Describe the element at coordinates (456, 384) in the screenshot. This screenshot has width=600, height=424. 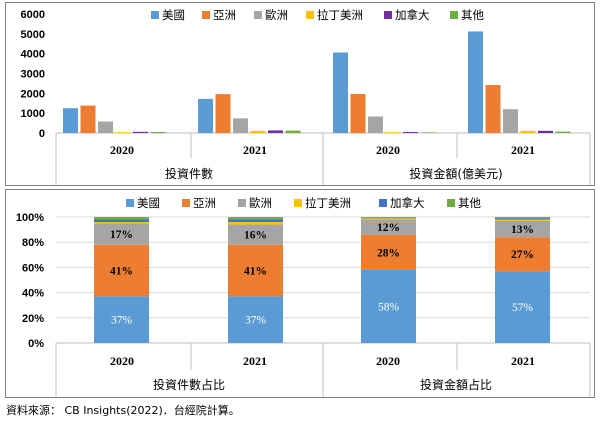
I see `group-label: 投資金額占比` at that location.